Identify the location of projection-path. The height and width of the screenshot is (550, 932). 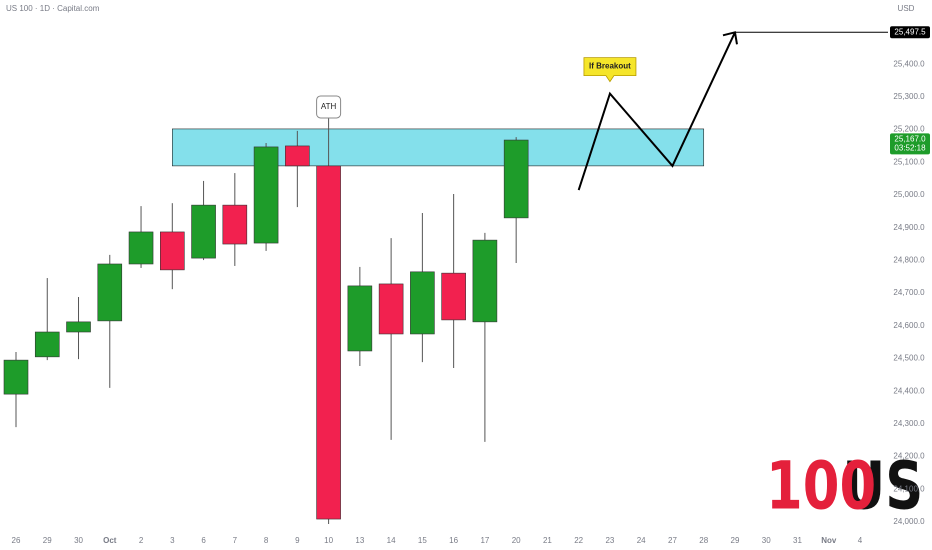
(656, 111).